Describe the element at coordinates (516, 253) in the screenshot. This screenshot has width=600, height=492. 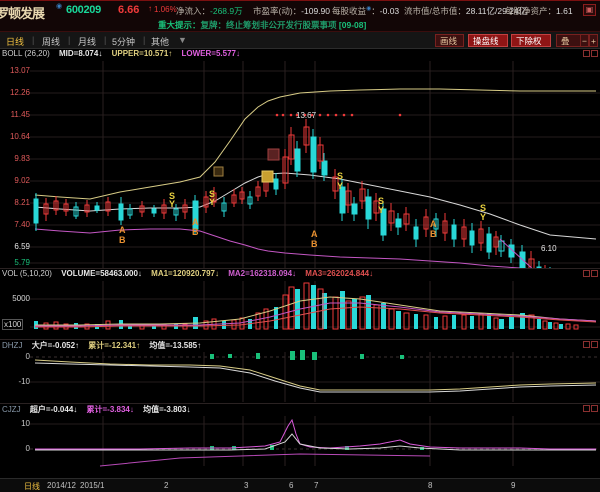
I see `trend-lines` at that location.